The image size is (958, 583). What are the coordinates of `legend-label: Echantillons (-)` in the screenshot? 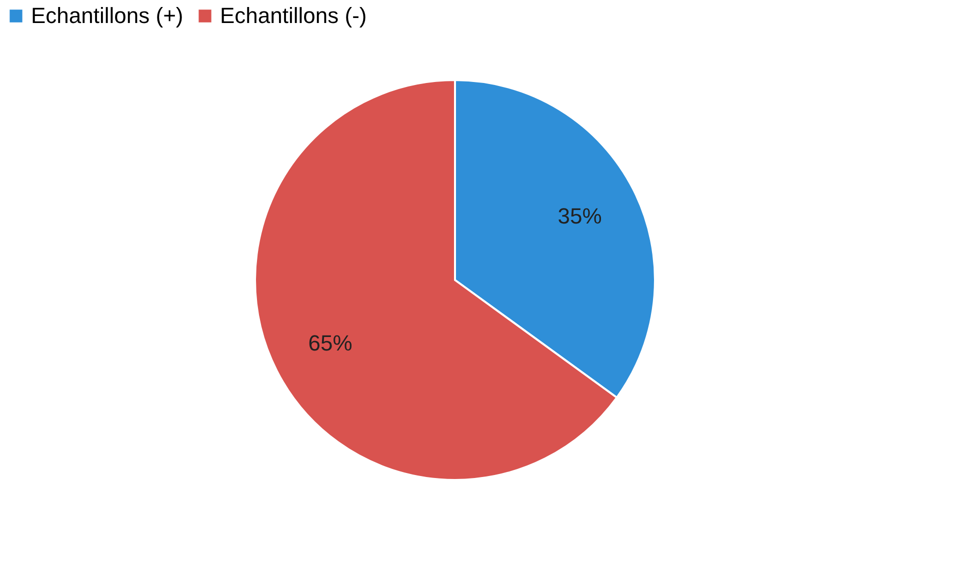 It's located at (293, 15).